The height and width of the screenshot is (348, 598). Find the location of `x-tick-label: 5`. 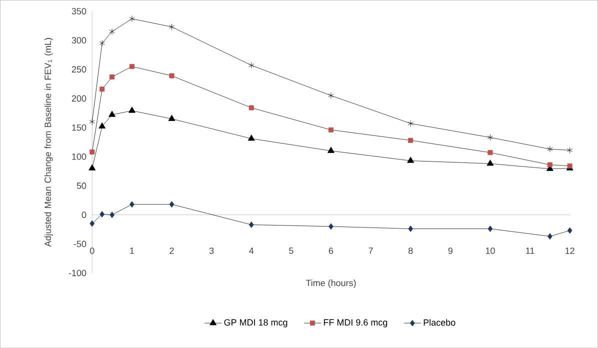

x-tick-label: 5 is located at coordinates (291, 251).